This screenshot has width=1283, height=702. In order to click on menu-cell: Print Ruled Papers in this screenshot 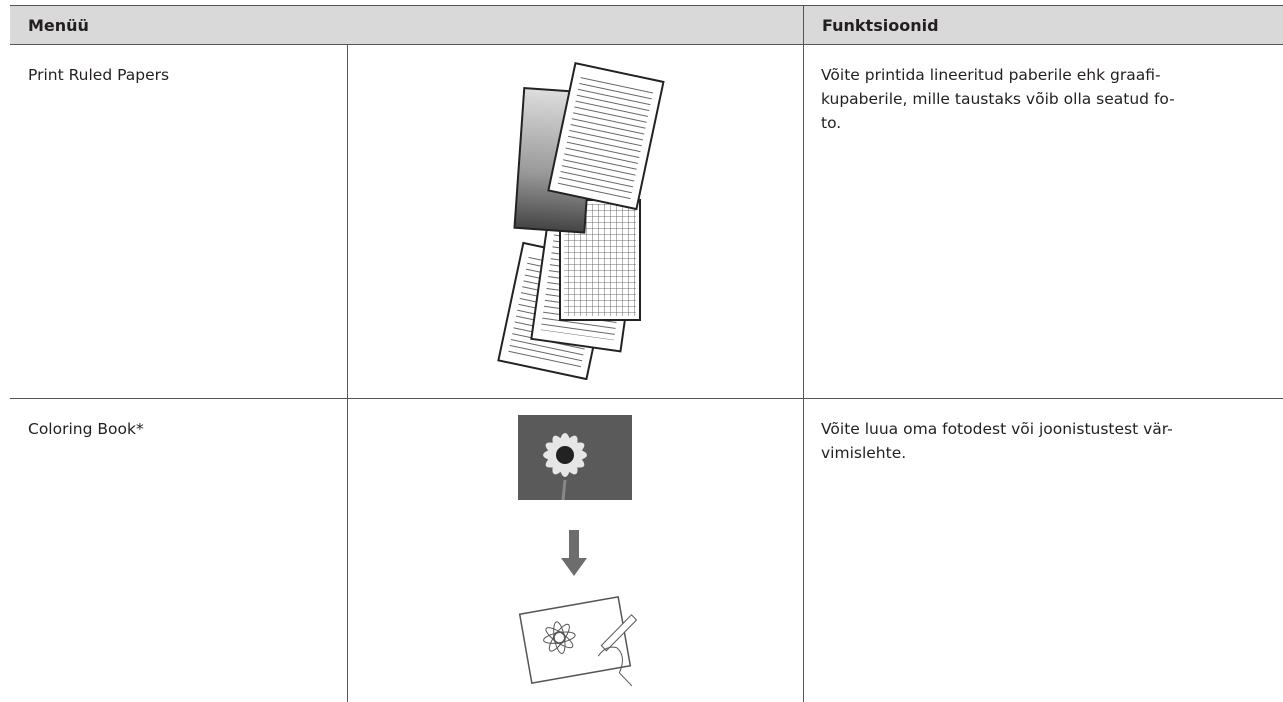, I will do `click(99, 75)`.